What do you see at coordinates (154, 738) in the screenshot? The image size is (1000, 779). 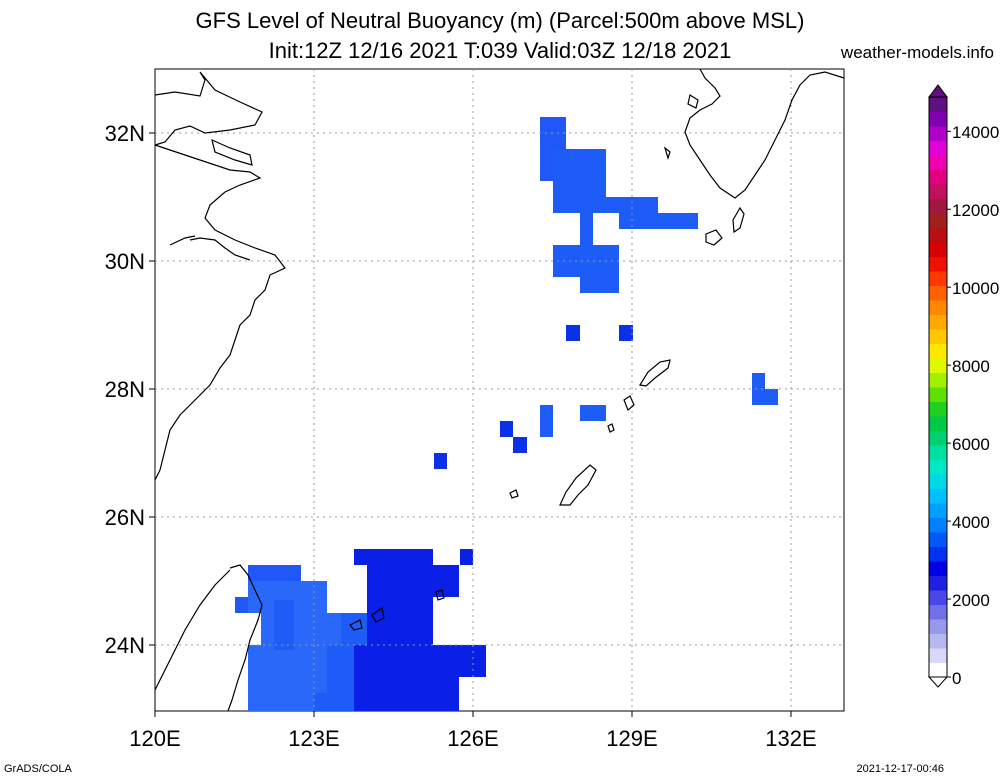 I see `lon-label-120e: 120E` at bounding box center [154, 738].